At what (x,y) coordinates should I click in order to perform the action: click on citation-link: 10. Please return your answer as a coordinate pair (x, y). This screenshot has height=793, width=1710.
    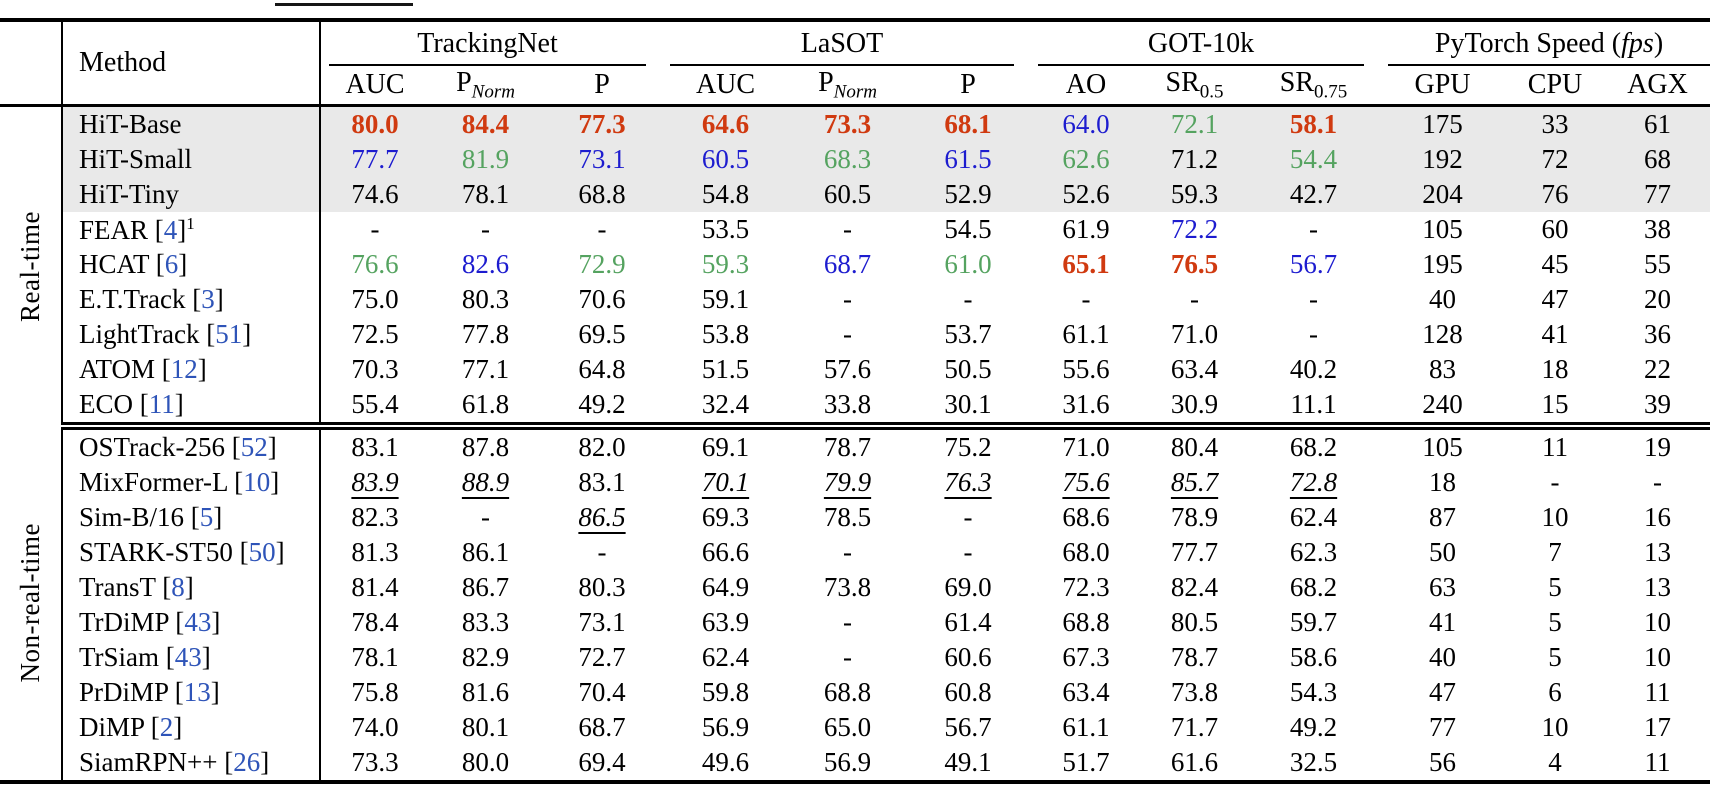
    Looking at the image, I should click on (257, 482).